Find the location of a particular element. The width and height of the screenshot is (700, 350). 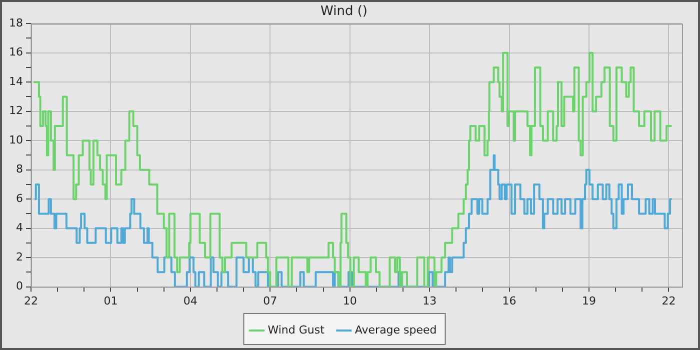

x-tick-label: 16 is located at coordinates (509, 301).